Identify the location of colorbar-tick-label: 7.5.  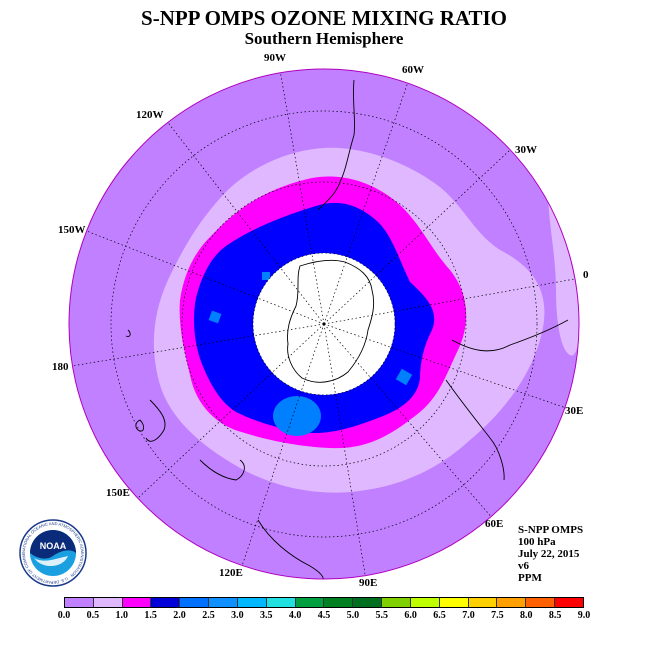
(497, 615).